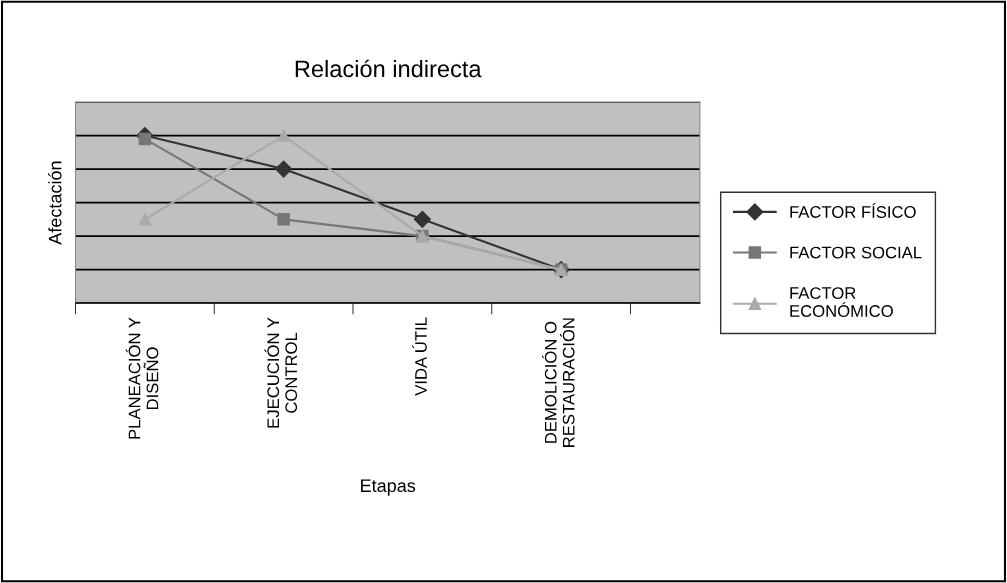 The image size is (1007, 583). What do you see at coordinates (55, 203) in the screenshot?
I see `y-axis-title: Afectación` at bounding box center [55, 203].